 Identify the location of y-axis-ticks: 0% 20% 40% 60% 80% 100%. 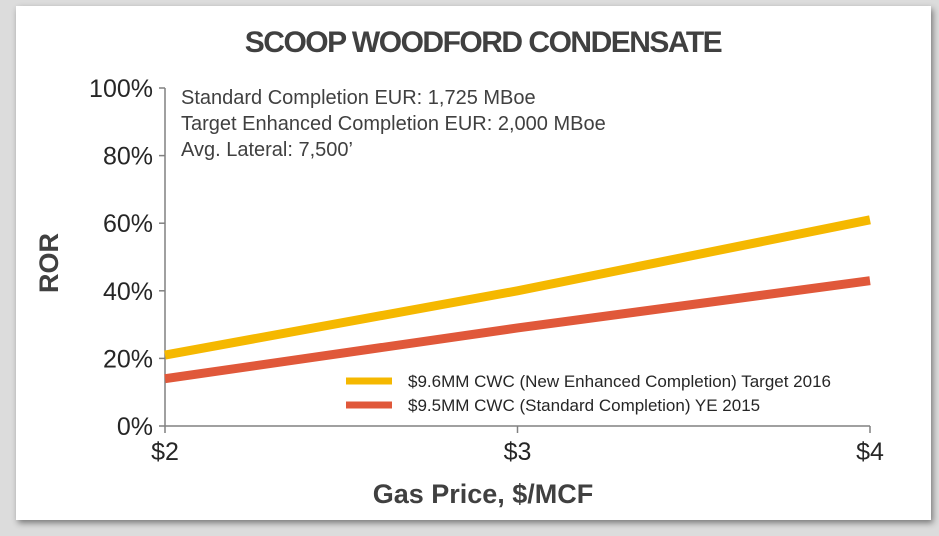
(127, 258).